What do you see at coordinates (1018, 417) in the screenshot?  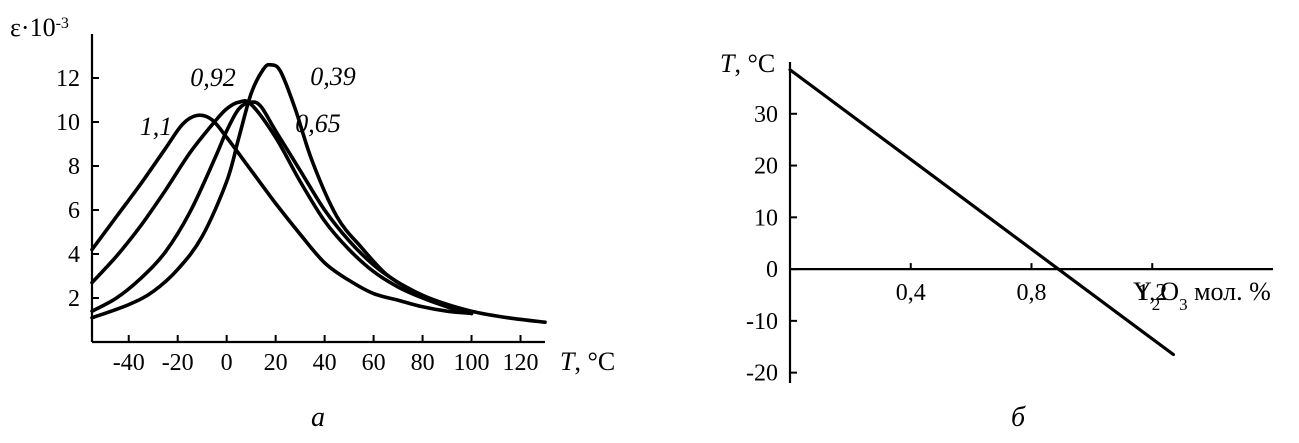 I see `panel-b-label: б` at bounding box center [1018, 417].